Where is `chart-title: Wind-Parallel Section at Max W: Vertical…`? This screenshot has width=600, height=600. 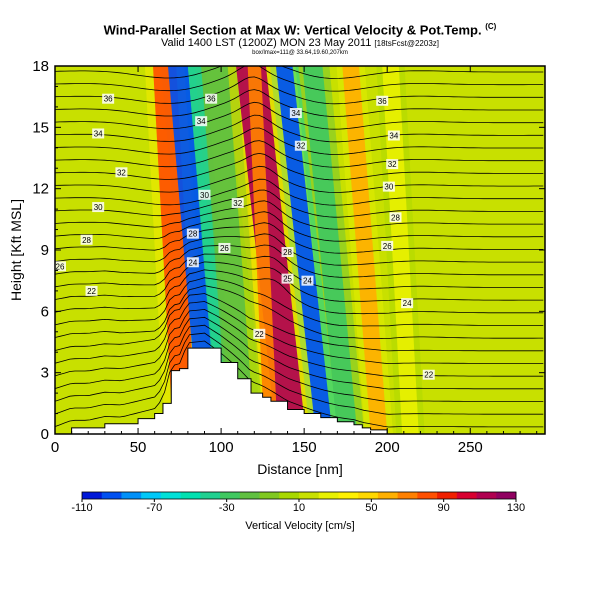 chart-title: Wind-Parallel Section at Max W: Vertical… is located at coordinates (300, 29).